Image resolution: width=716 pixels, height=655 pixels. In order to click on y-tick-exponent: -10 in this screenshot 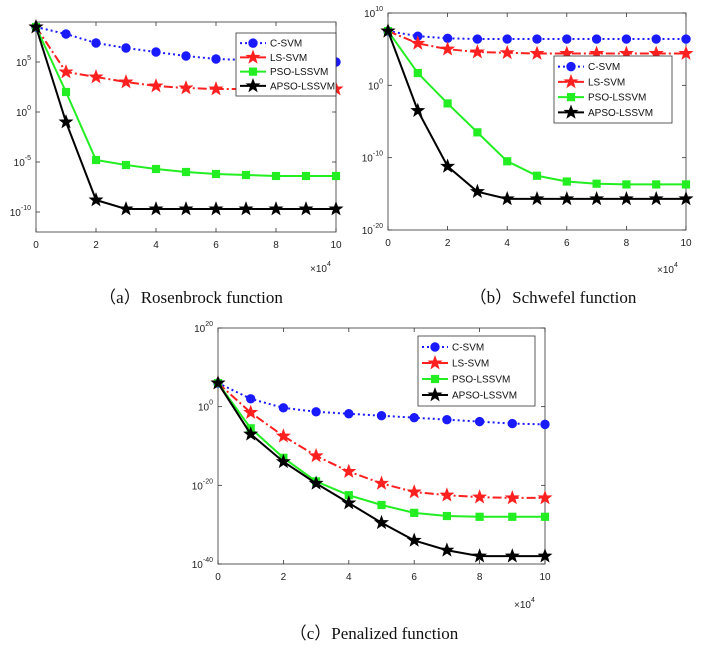, I will do `click(378, 154)`.